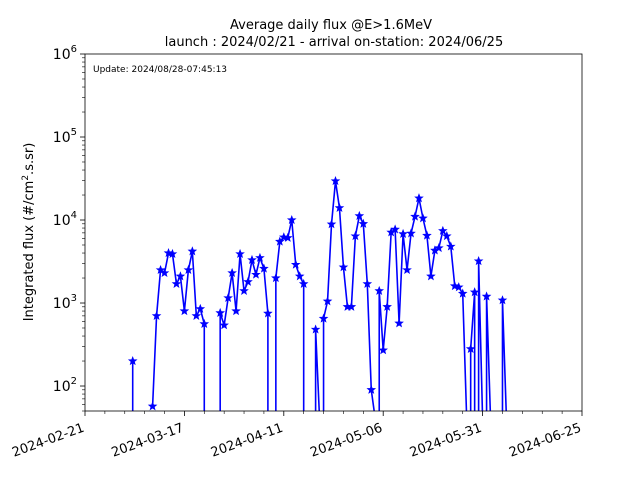  I want to click on y-tick-label: 10⁴, so click(65, 219).